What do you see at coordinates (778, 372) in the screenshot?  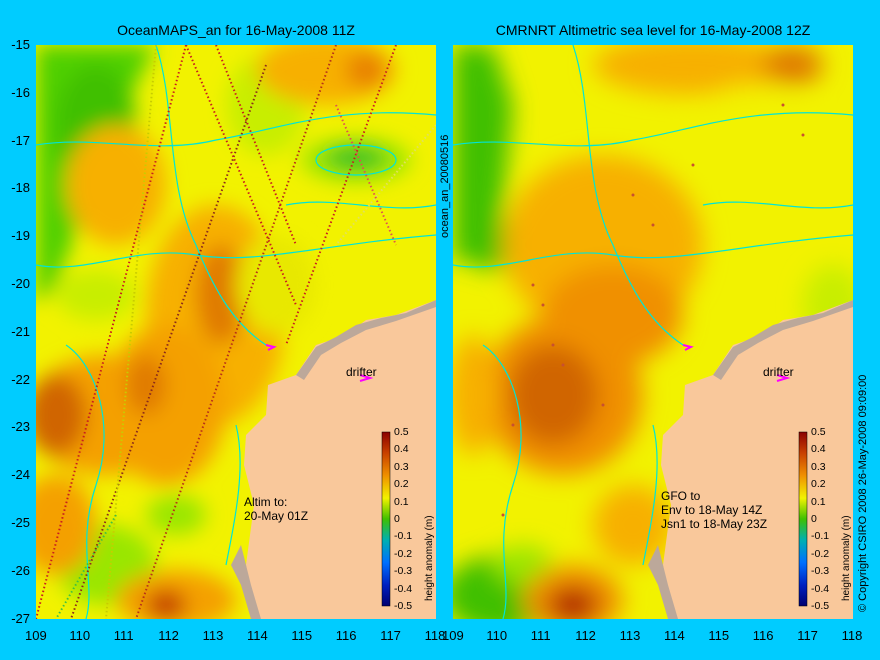 I see `right-drifter-label: drifter` at bounding box center [778, 372].